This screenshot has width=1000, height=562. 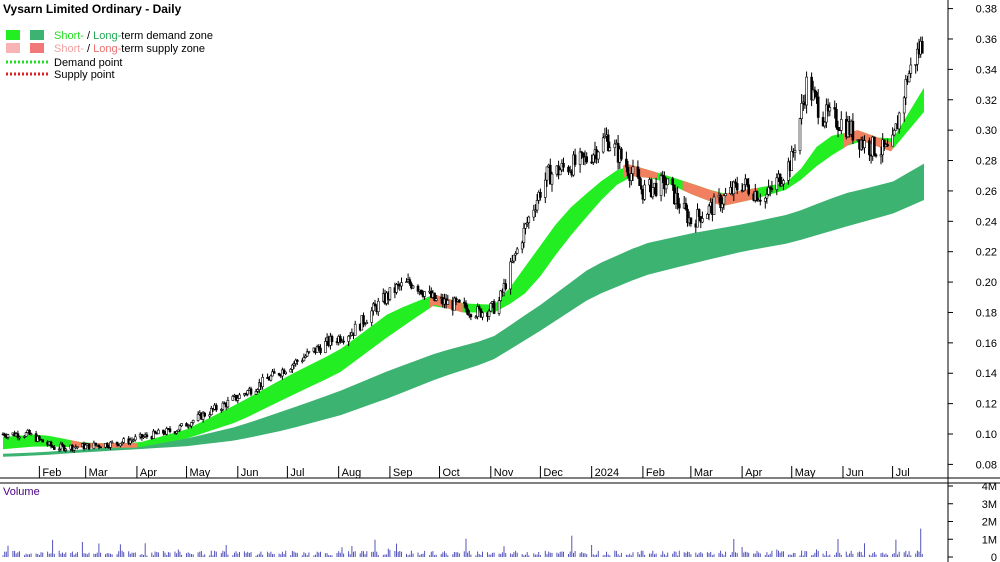 What do you see at coordinates (37, 35) in the screenshot?
I see `legend-swatch-long-demand` at bounding box center [37, 35].